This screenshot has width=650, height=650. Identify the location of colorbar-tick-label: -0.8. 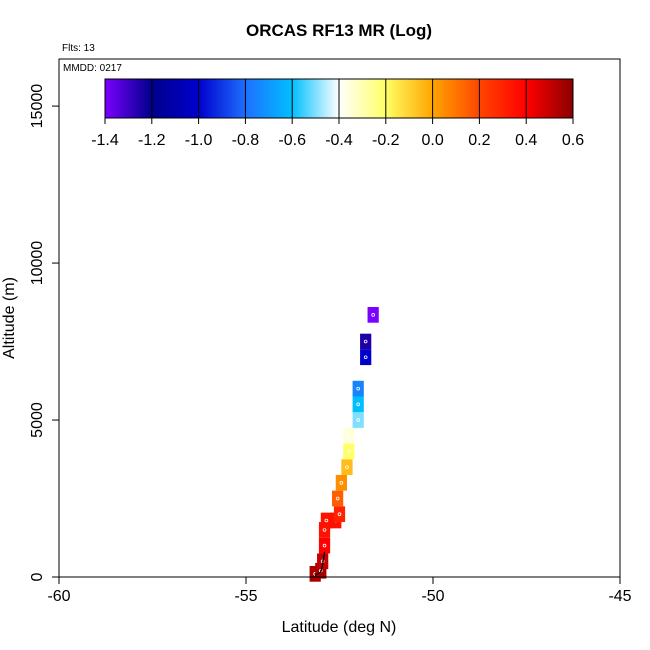
(246, 140).